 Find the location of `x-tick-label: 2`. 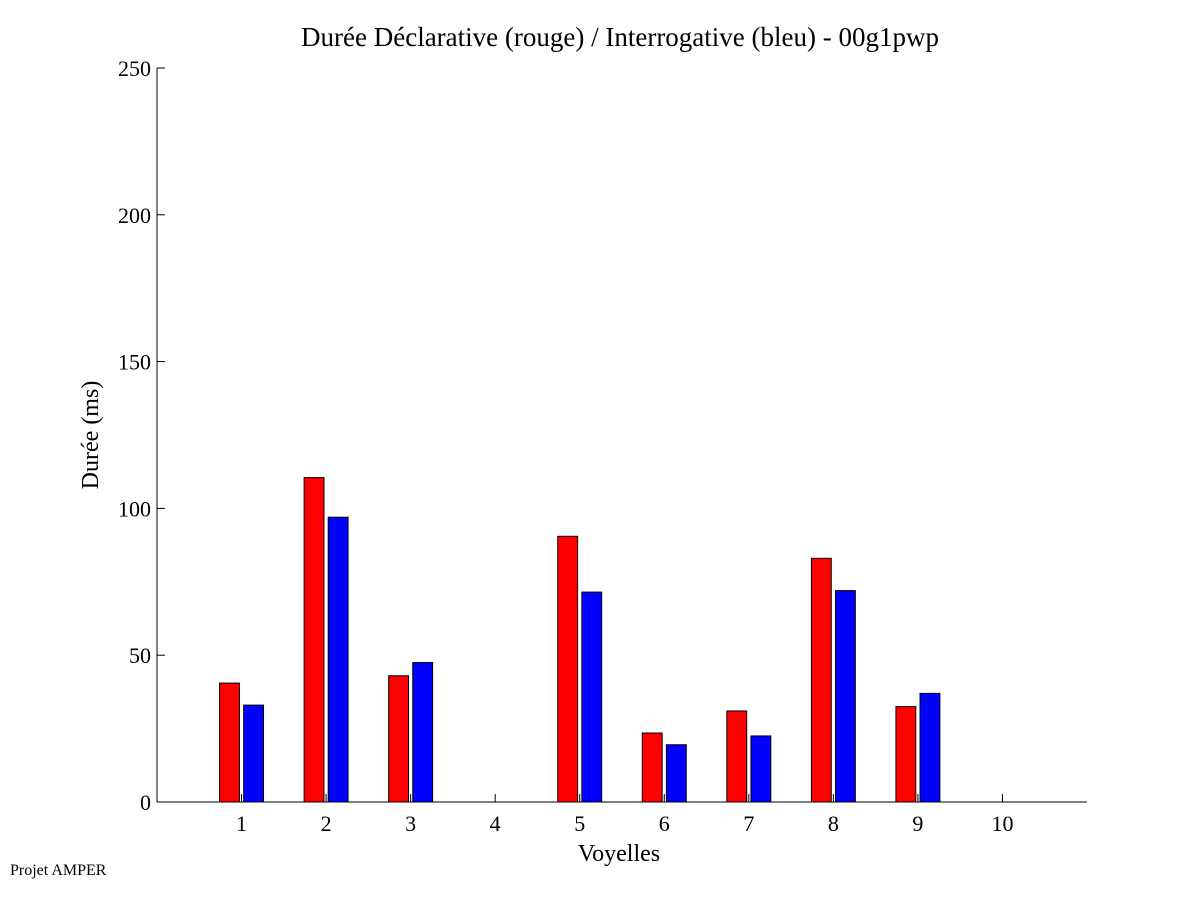

x-tick-label: 2 is located at coordinates (326, 823).